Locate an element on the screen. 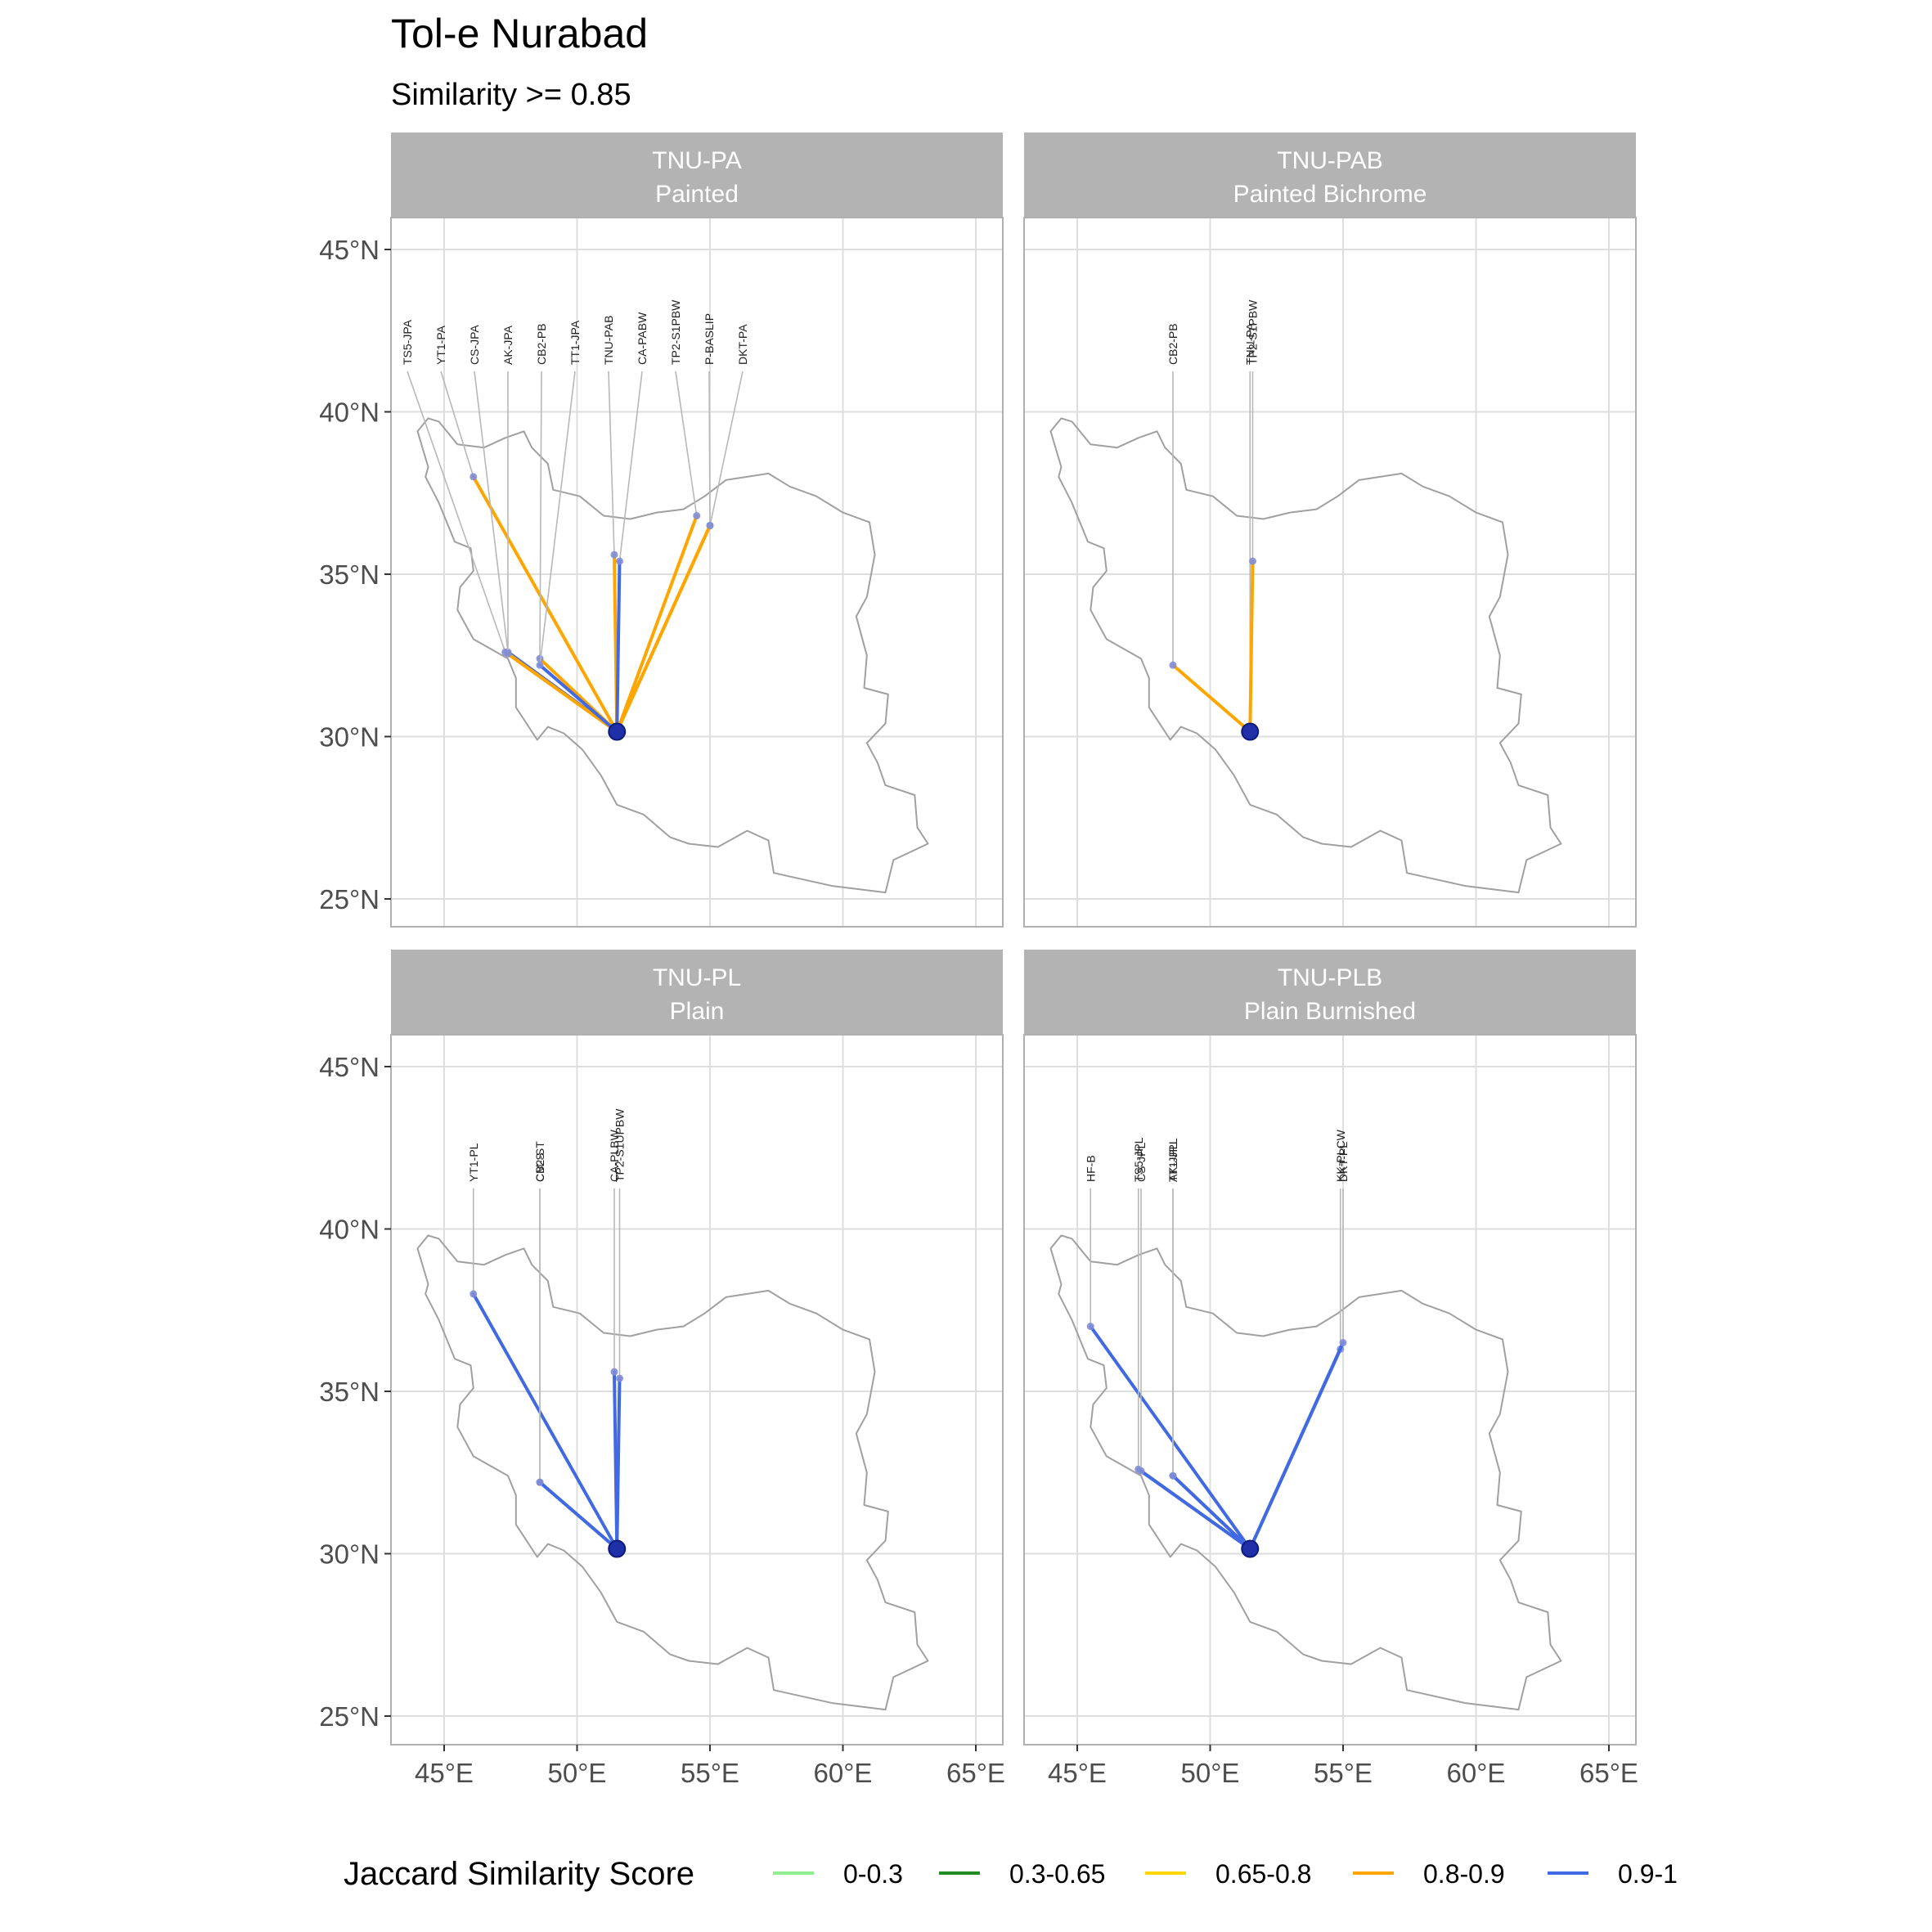 Image resolution: width=1932 pixels, height=1932 pixels. site-label: TP2-S1UPBW is located at coordinates (620, 1145).